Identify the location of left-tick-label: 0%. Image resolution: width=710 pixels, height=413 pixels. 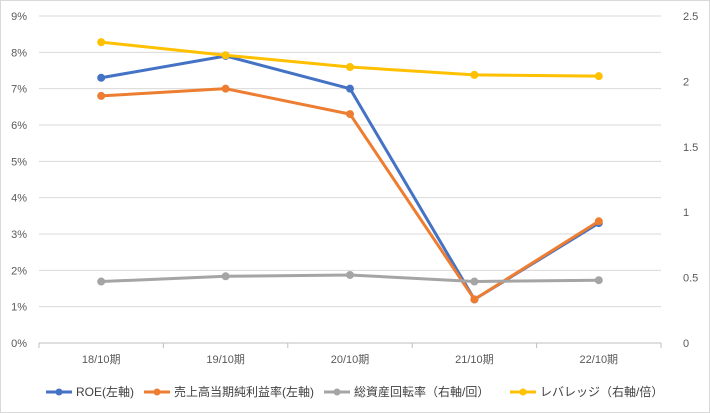
(19, 344).